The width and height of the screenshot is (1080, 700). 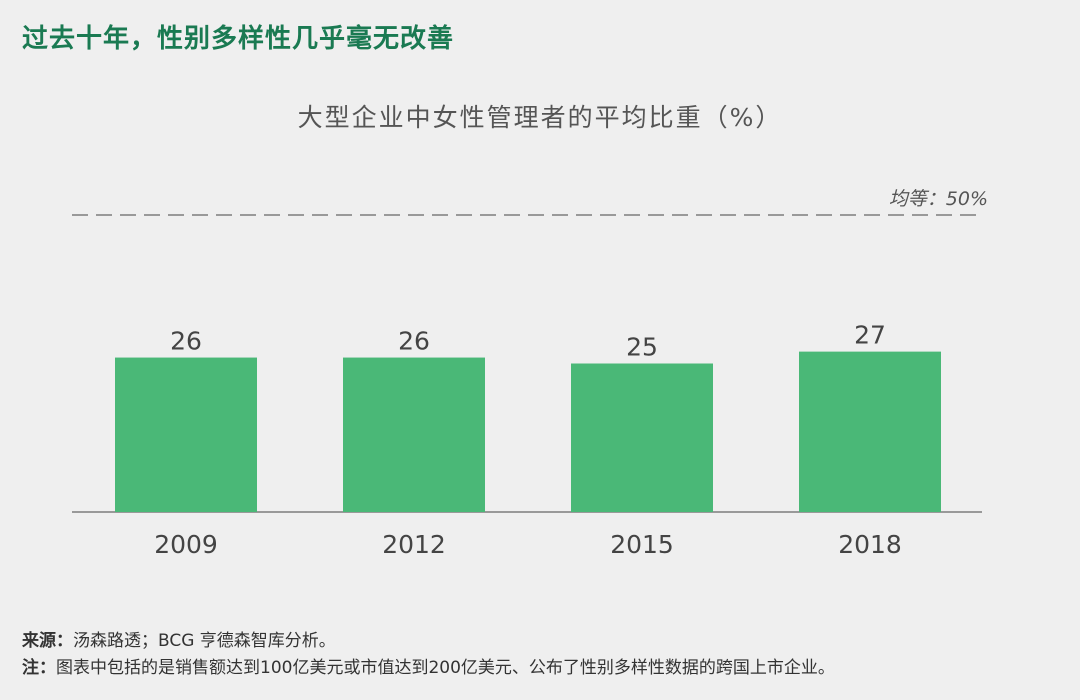 What do you see at coordinates (238, 39) in the screenshot?
I see `headline: 过去十年，性别多样性几乎毫无改善` at bounding box center [238, 39].